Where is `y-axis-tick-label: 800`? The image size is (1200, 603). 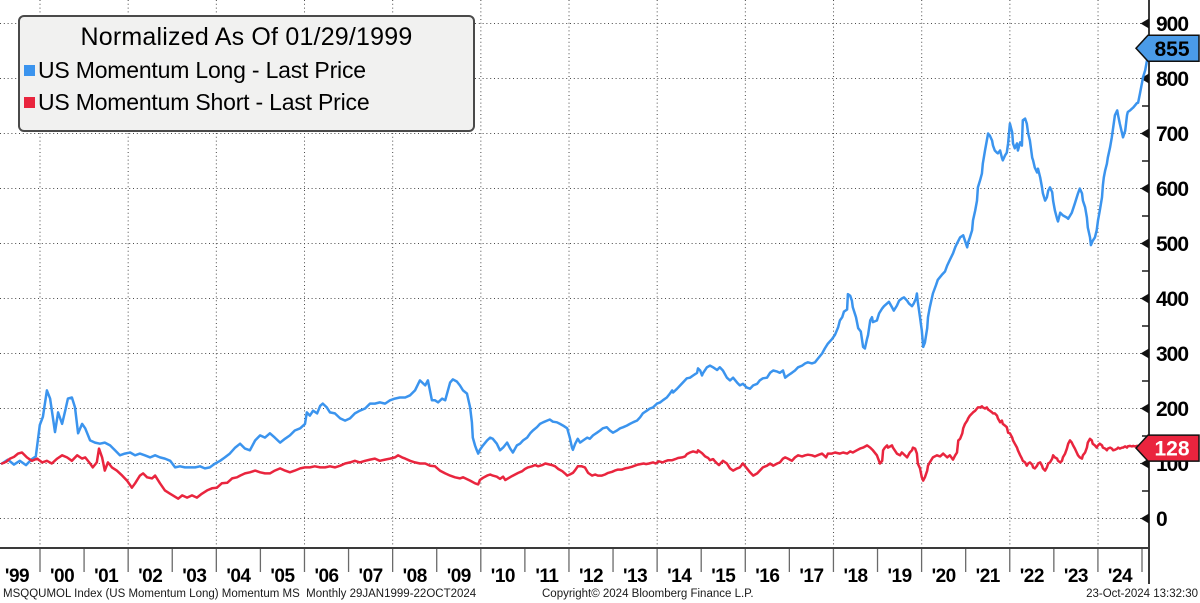 y-axis-tick-label: 800 is located at coordinates (1172, 79).